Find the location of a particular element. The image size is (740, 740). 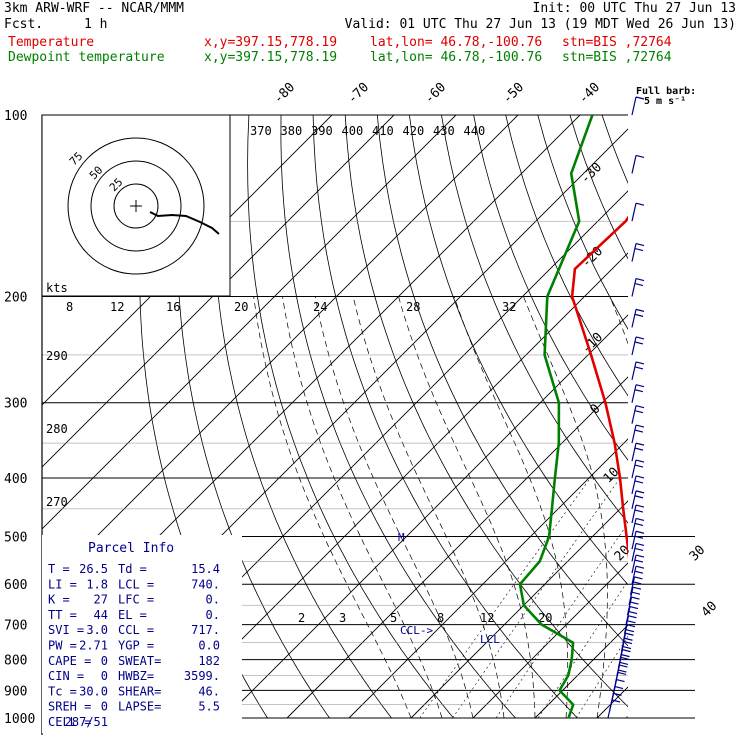

parcel-info-cell: CELL = is located at coordinates (69, 722).